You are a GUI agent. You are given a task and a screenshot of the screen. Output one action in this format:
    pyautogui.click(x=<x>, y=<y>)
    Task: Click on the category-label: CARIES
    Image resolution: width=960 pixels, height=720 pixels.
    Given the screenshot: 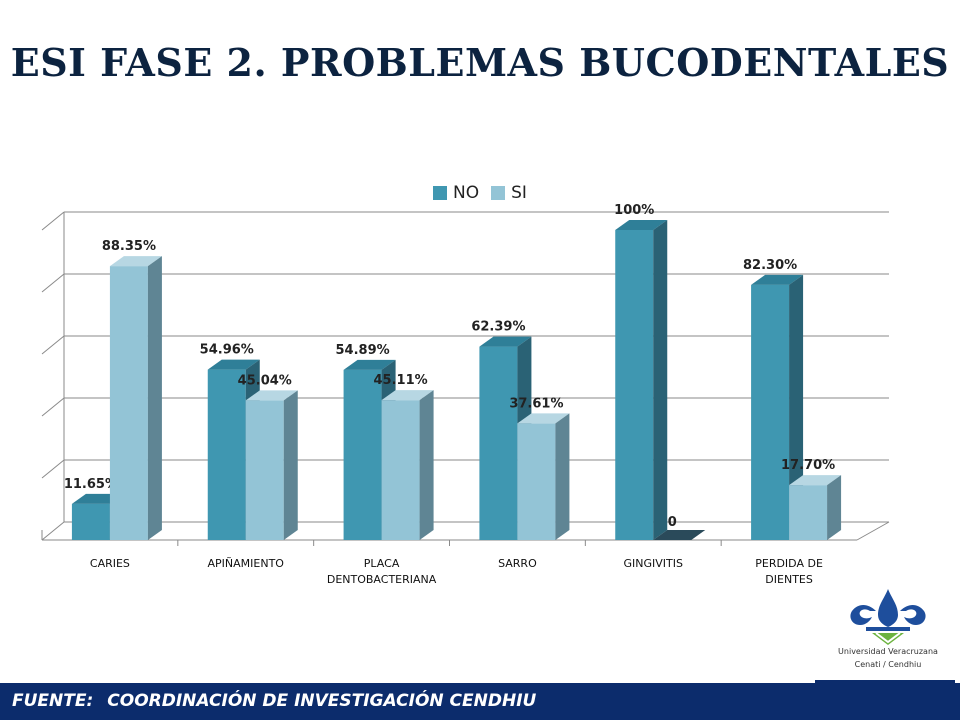 What is the action you would take?
    pyautogui.click(x=110, y=563)
    